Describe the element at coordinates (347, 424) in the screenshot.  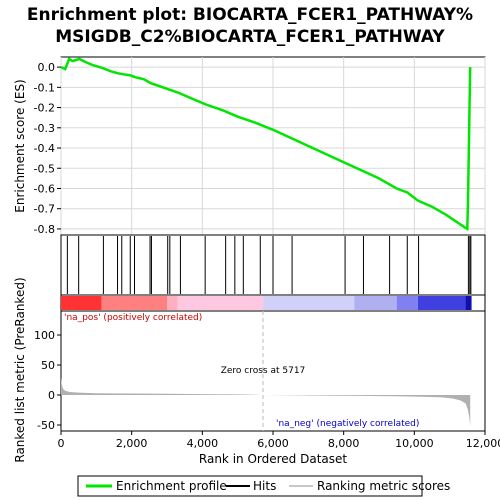
I see `negative-correlation-label: 'na_neg' (negatively correlated)` at that location.